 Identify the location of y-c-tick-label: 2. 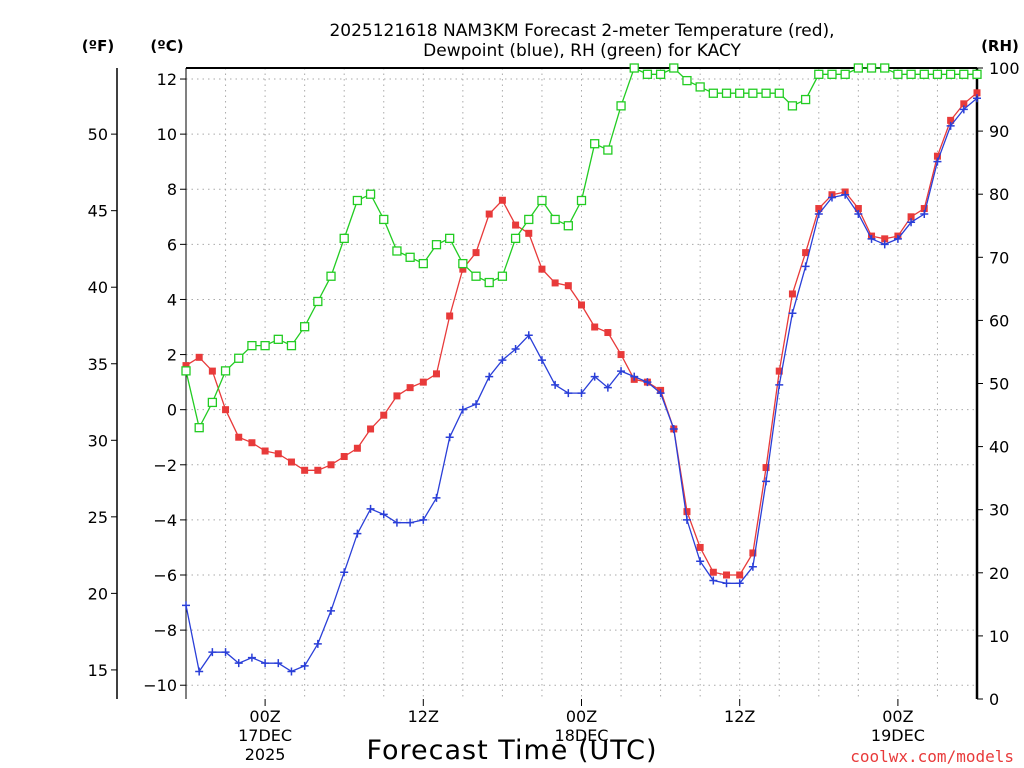
(172, 355).